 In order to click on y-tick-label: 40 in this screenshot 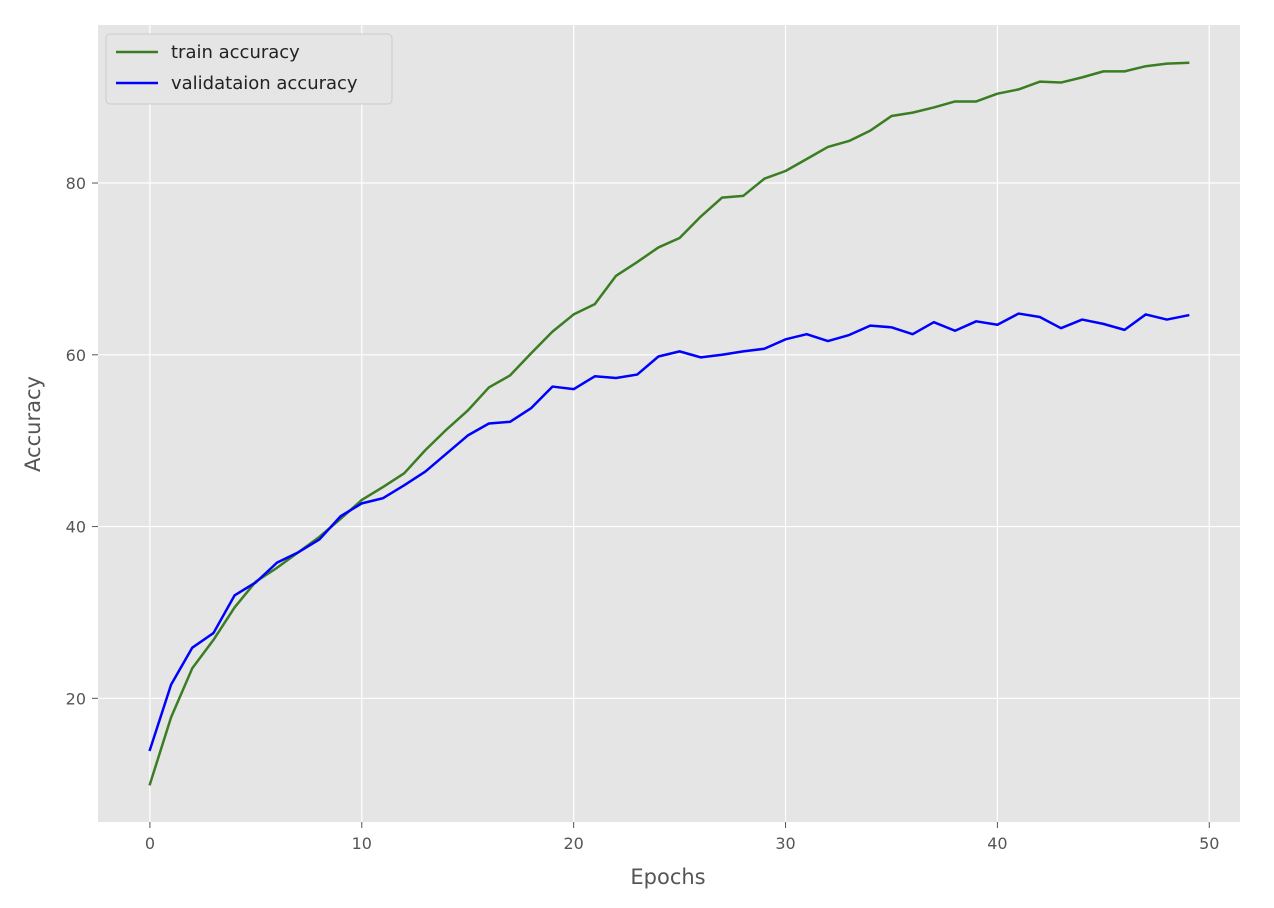, I will do `click(76, 527)`.